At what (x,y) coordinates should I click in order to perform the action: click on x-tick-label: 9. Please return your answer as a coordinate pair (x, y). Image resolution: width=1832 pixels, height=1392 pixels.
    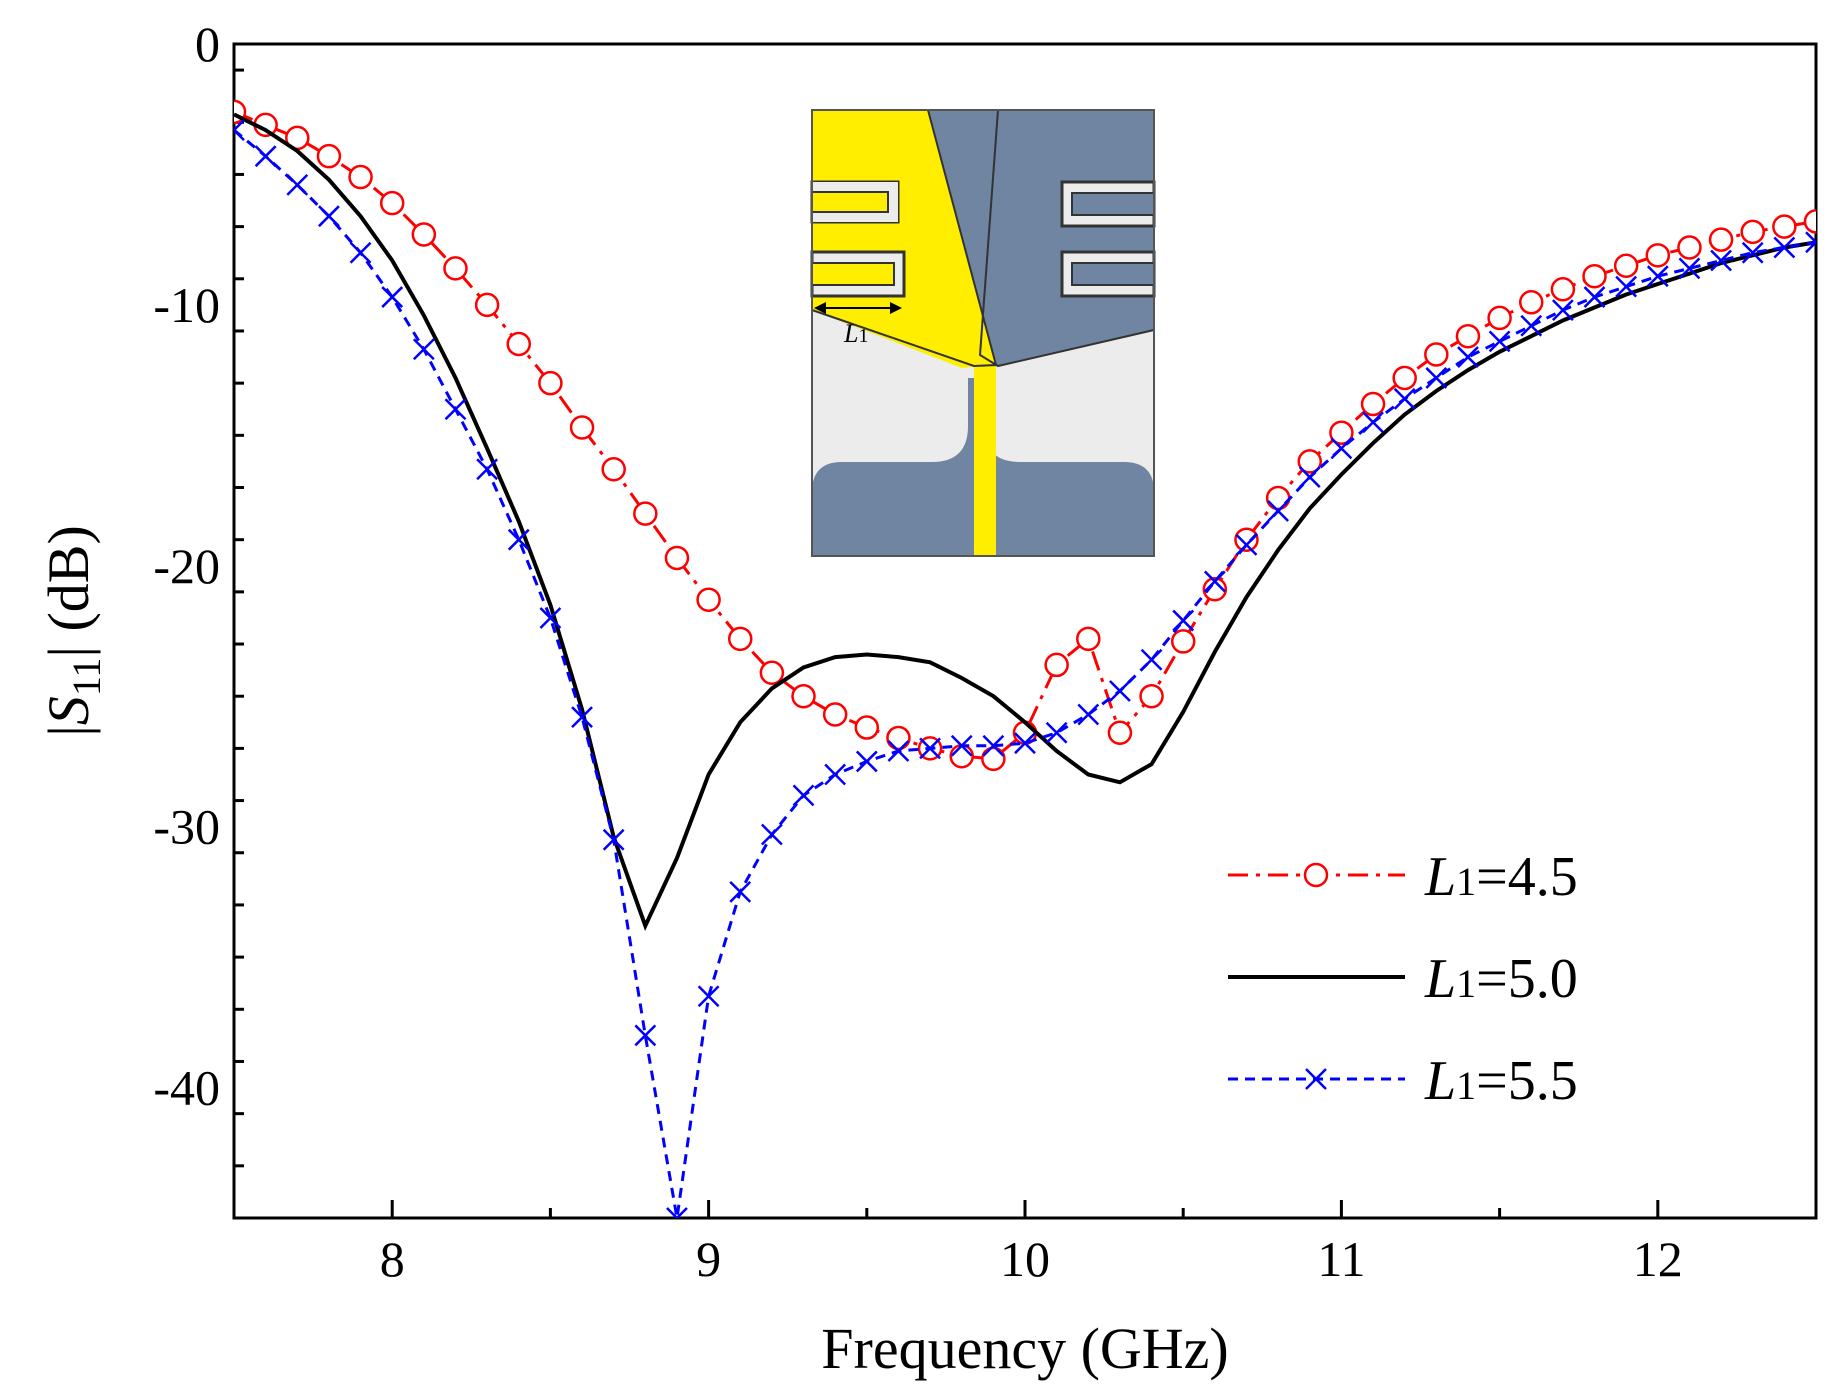
    Looking at the image, I should click on (708, 1259).